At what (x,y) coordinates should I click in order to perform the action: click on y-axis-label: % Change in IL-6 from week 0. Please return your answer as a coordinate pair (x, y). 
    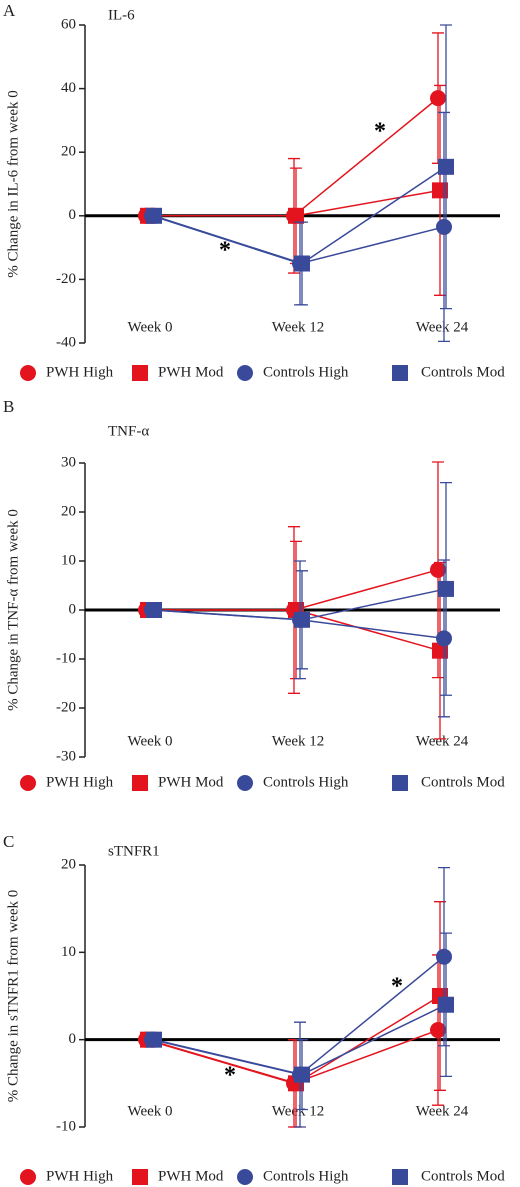
    Looking at the image, I should click on (13, 183).